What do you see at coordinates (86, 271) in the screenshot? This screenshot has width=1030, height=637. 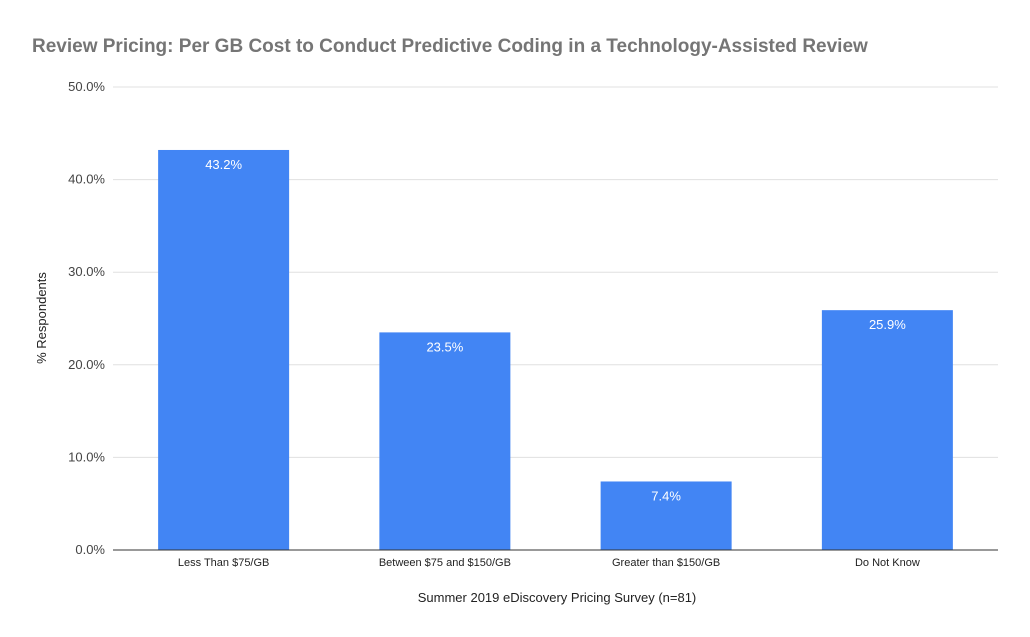 I see `y-tick-label: 30.0%` at bounding box center [86, 271].